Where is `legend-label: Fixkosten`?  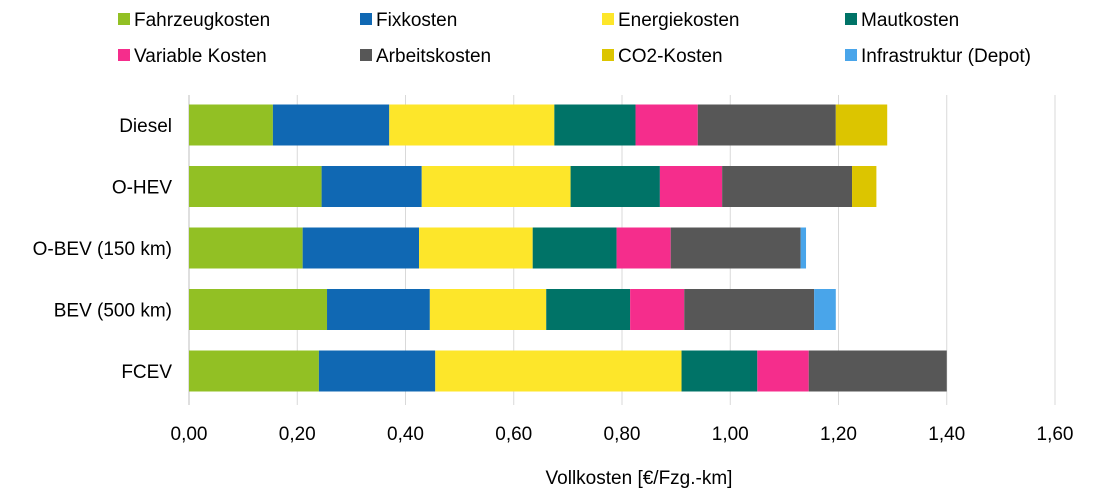
legend-label: Fixkosten is located at coordinates (416, 20).